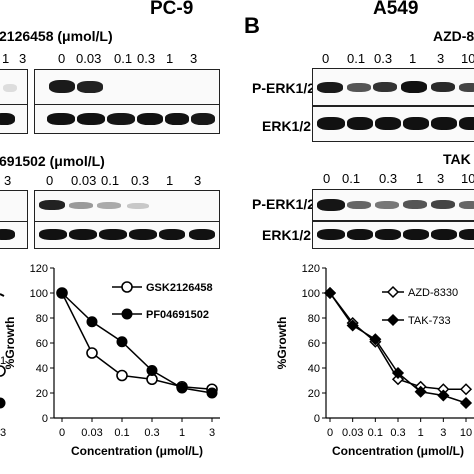 The height and width of the screenshot is (474, 474). I want to click on tak-dose-label: 0.1, so click(351, 178).